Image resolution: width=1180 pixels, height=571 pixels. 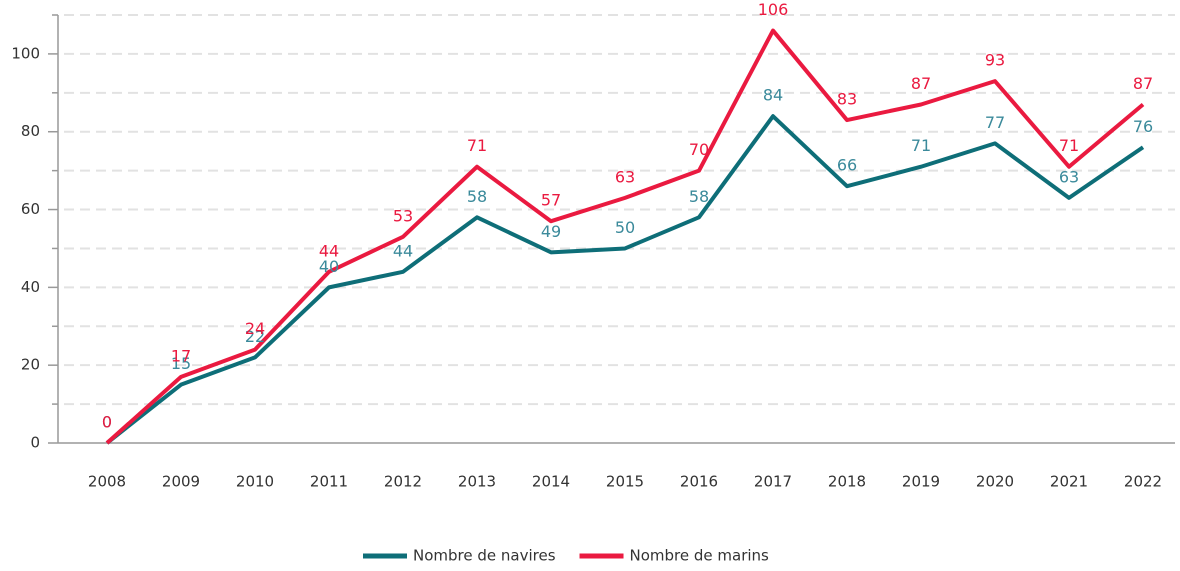 I want to click on data-label: 24, so click(x=255, y=328).